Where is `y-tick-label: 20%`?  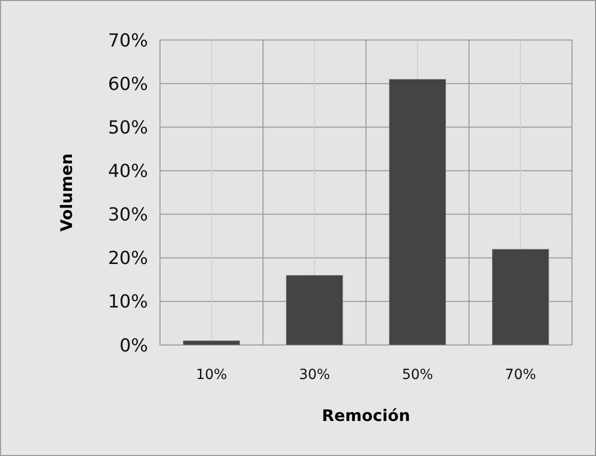
y-tick-label: 20% is located at coordinates (128, 259).